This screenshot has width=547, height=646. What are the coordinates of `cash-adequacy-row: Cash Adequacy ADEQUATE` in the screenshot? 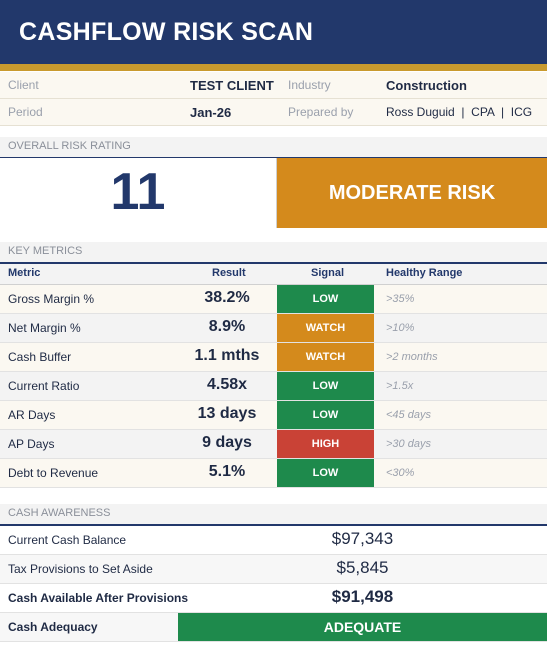 It's located at (273, 627).